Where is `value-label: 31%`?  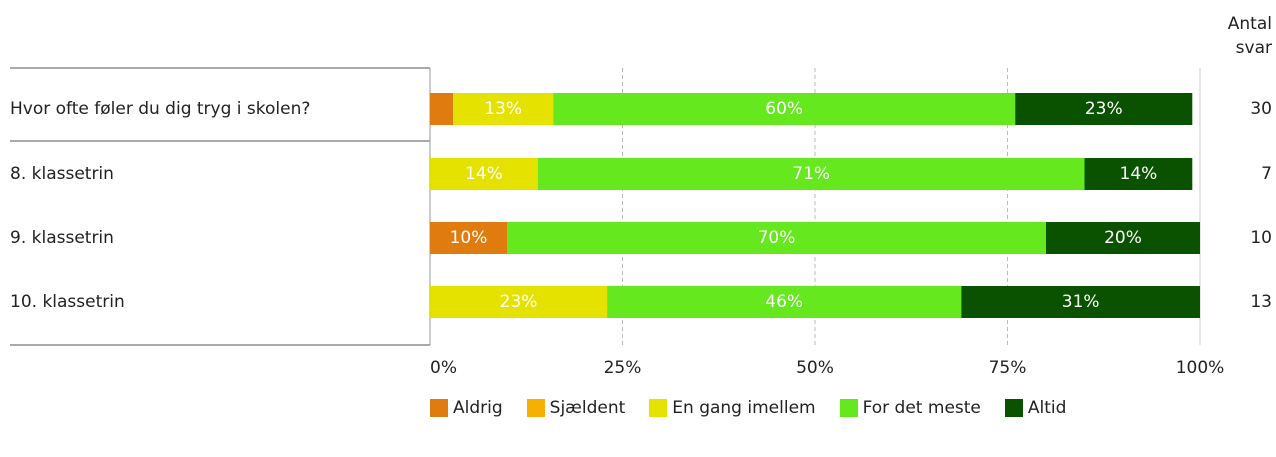 value-label: 31% is located at coordinates (1081, 302).